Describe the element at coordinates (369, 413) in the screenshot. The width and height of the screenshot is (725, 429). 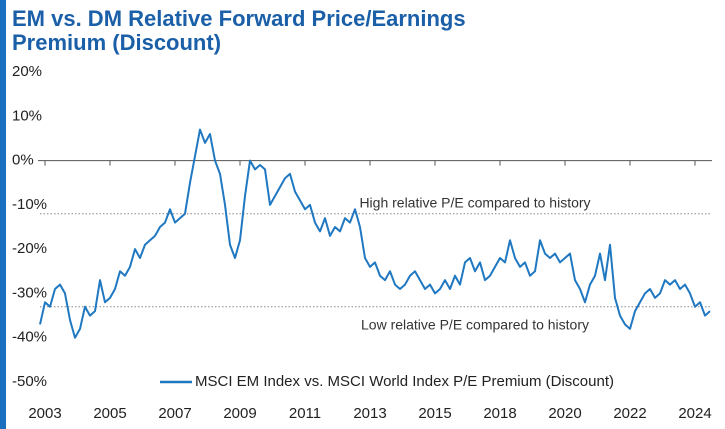
I see `x-tick-label: 2013` at that location.